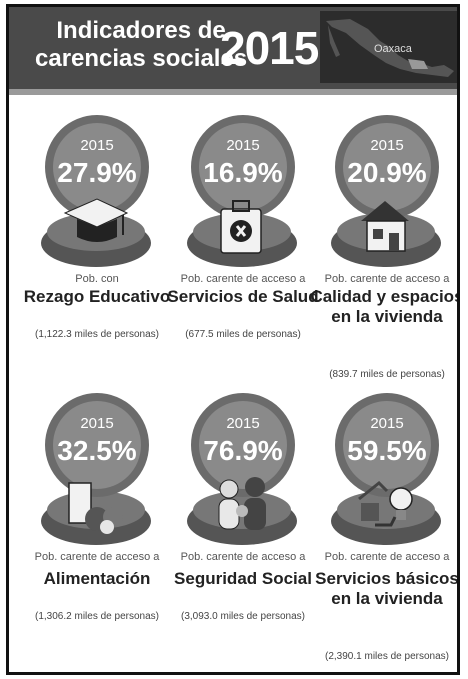  What do you see at coordinates (96, 220) in the screenshot?
I see `graduation-cap-icon` at bounding box center [96, 220].